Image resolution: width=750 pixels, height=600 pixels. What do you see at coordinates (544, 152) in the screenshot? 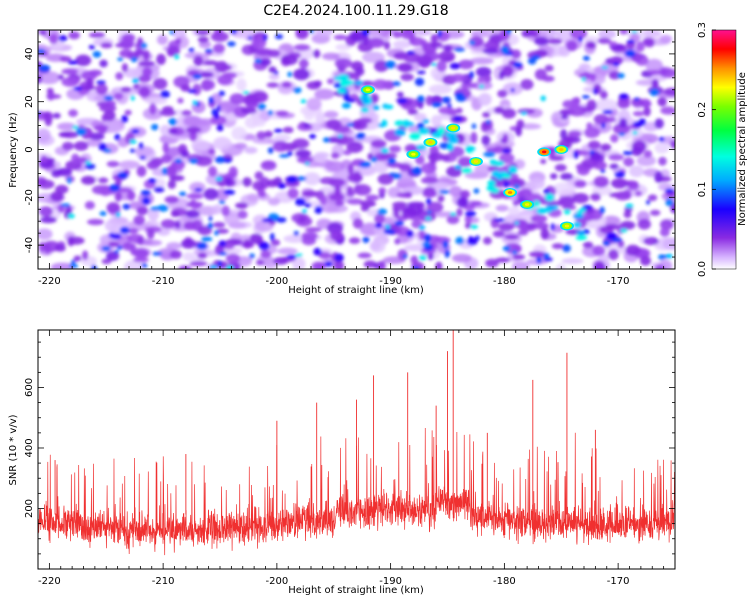
I see `spectrogram-feature-core` at bounding box center [544, 152].